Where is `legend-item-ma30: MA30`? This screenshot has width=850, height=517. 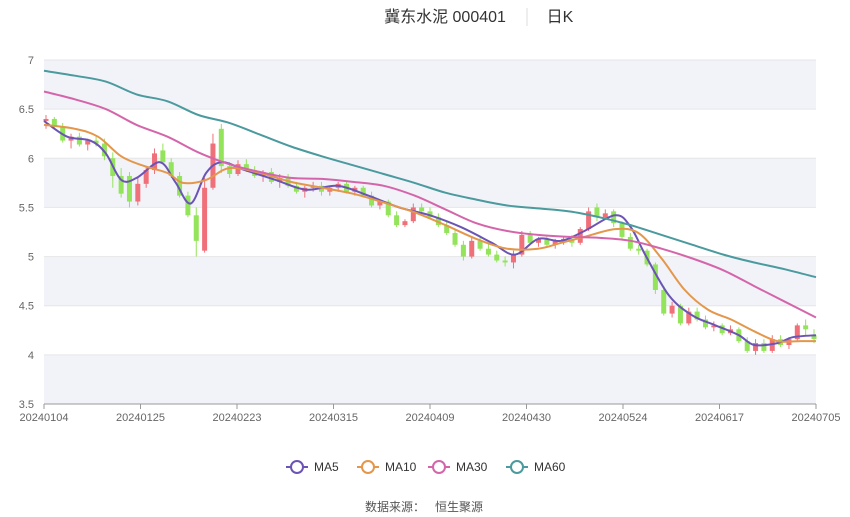
legend-item-ma30: MA30 is located at coordinates (458, 467).